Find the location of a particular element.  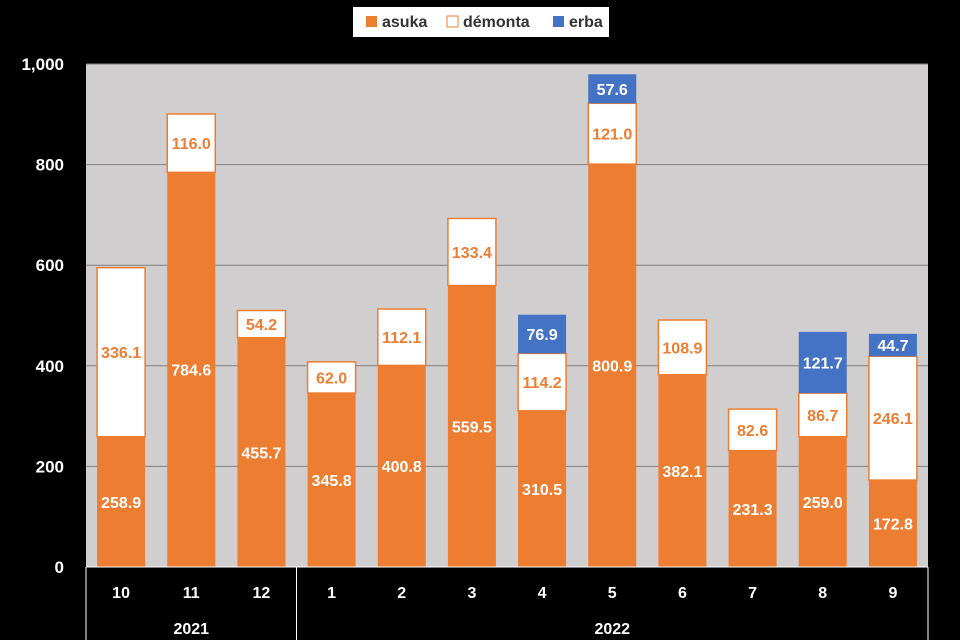

data-label: 62.0 is located at coordinates (331, 378).